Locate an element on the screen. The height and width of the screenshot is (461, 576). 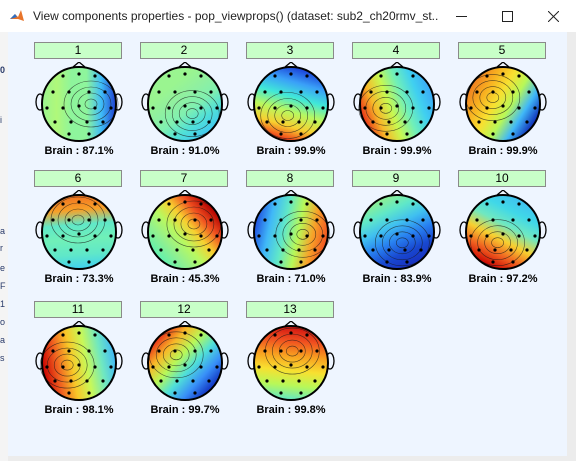
component-10-button: 10 is located at coordinates (502, 178).